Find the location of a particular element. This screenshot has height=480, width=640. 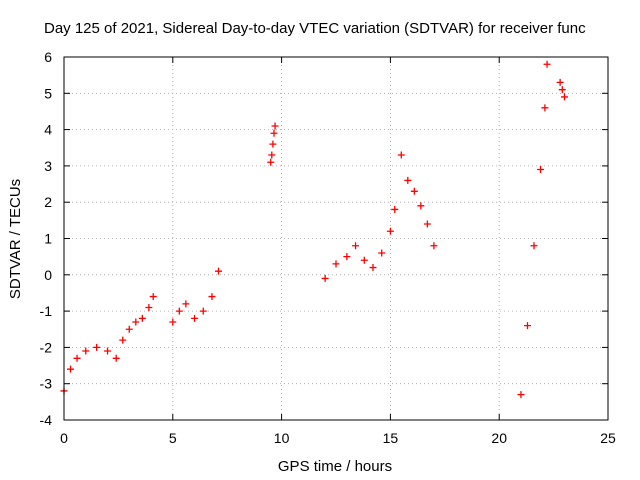

x-tick-label: 0 is located at coordinates (64, 438).